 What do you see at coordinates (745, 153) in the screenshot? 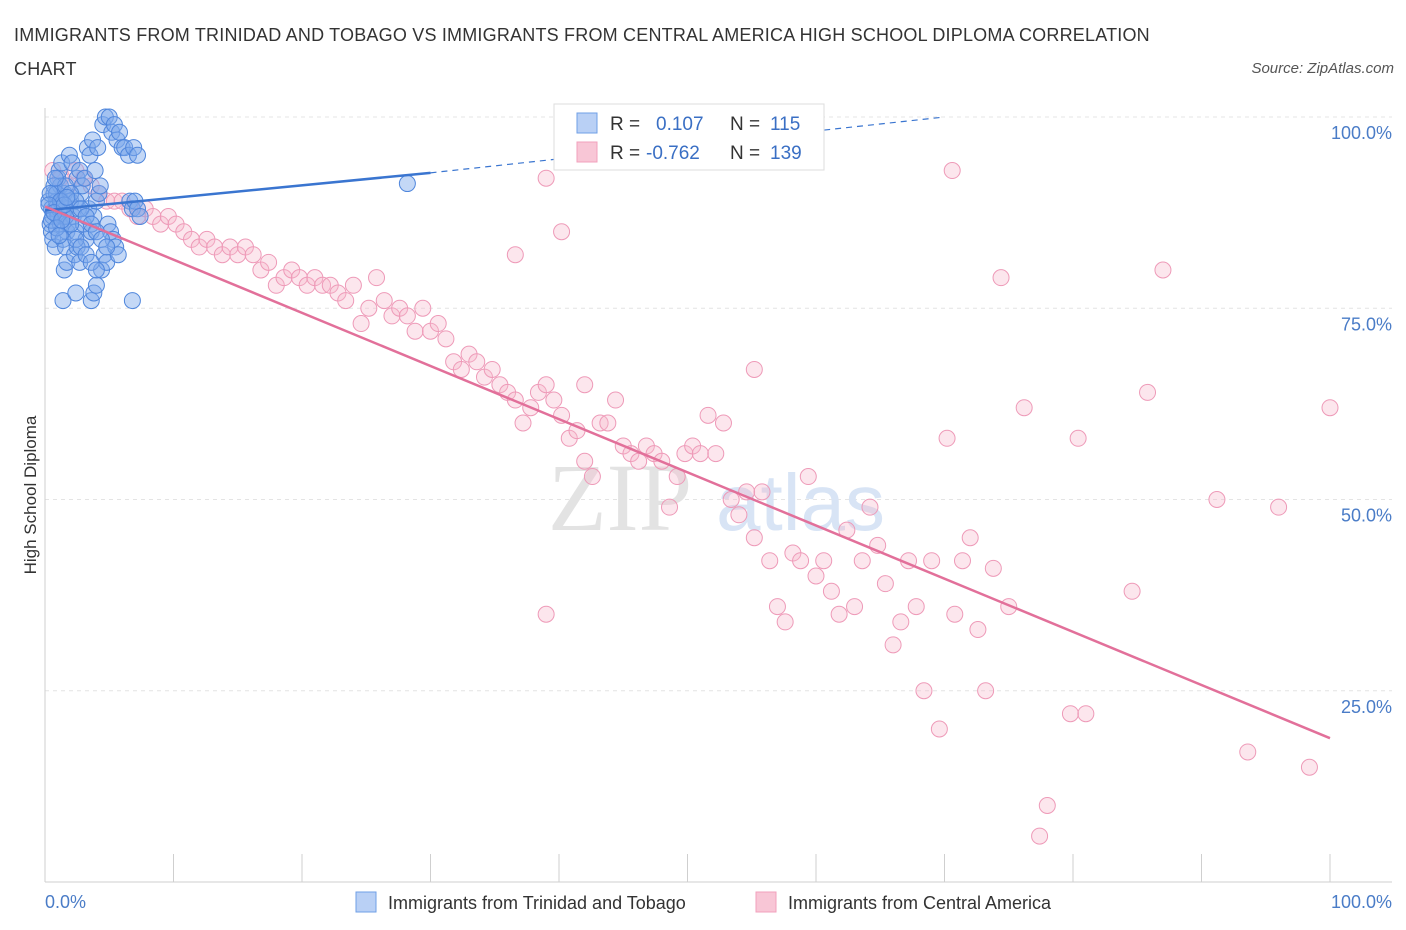
I see `stats-n-label-2: N =` at bounding box center [745, 153].